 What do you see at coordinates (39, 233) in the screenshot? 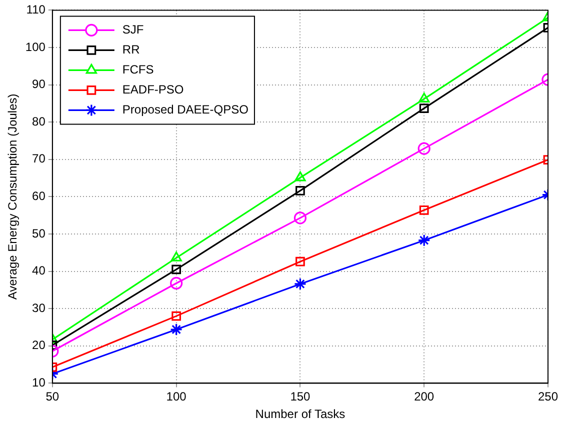
I see `y-tick-label: 50` at bounding box center [39, 233].